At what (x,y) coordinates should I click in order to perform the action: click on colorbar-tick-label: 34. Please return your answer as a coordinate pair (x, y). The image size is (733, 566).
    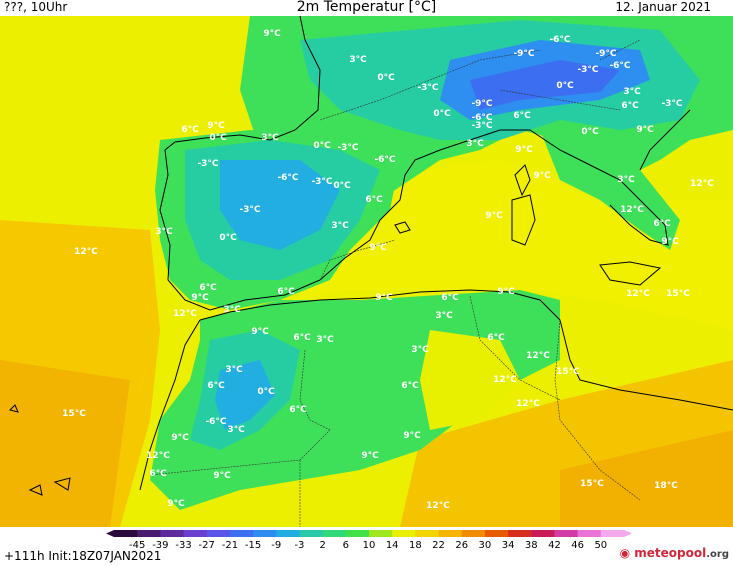
    Looking at the image, I should click on (508, 544).